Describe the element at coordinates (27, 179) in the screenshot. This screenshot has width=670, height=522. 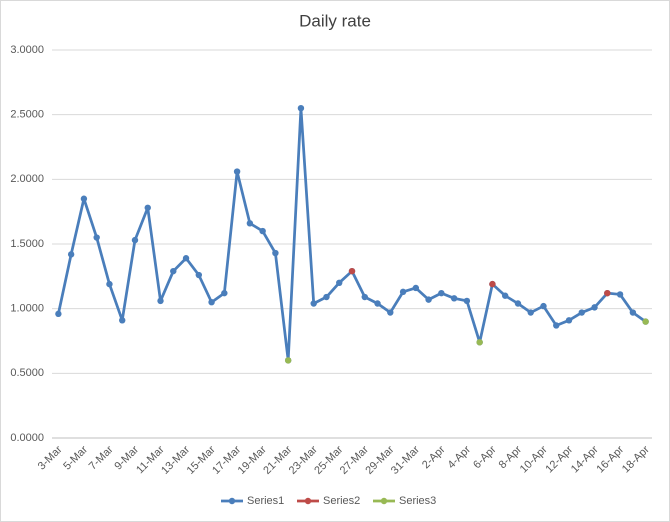
I see `y-tick-label: 2.0000` at that location.